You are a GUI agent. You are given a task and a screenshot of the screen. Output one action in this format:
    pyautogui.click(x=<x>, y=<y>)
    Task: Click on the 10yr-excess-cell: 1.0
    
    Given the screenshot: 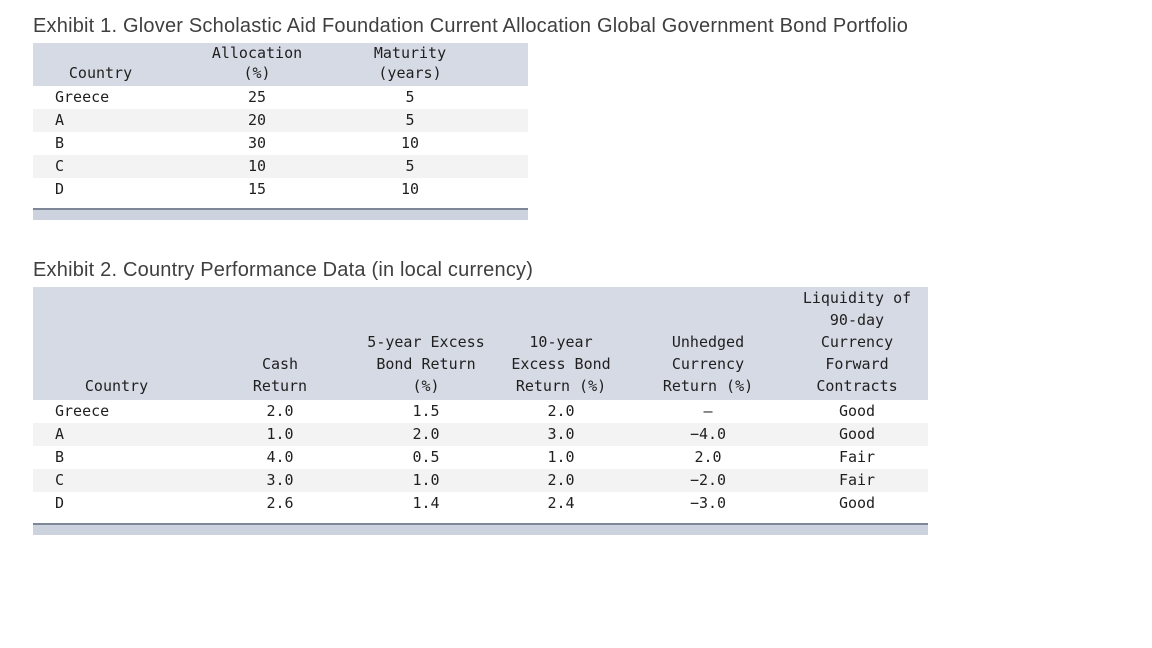 What is the action you would take?
    pyautogui.click(x=561, y=457)
    